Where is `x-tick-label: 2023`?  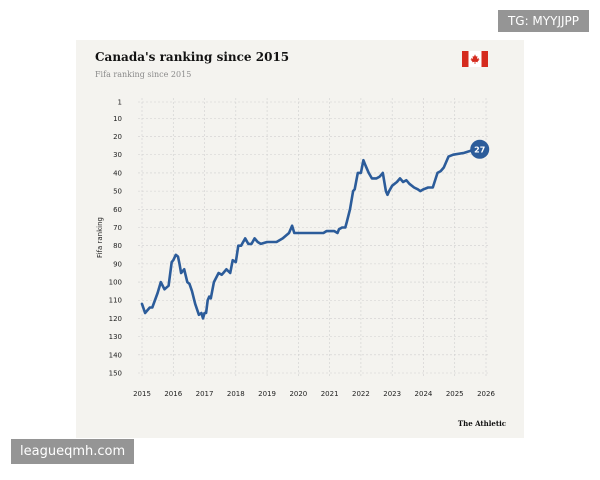 x-tick-label: 2023 is located at coordinates (392, 394).